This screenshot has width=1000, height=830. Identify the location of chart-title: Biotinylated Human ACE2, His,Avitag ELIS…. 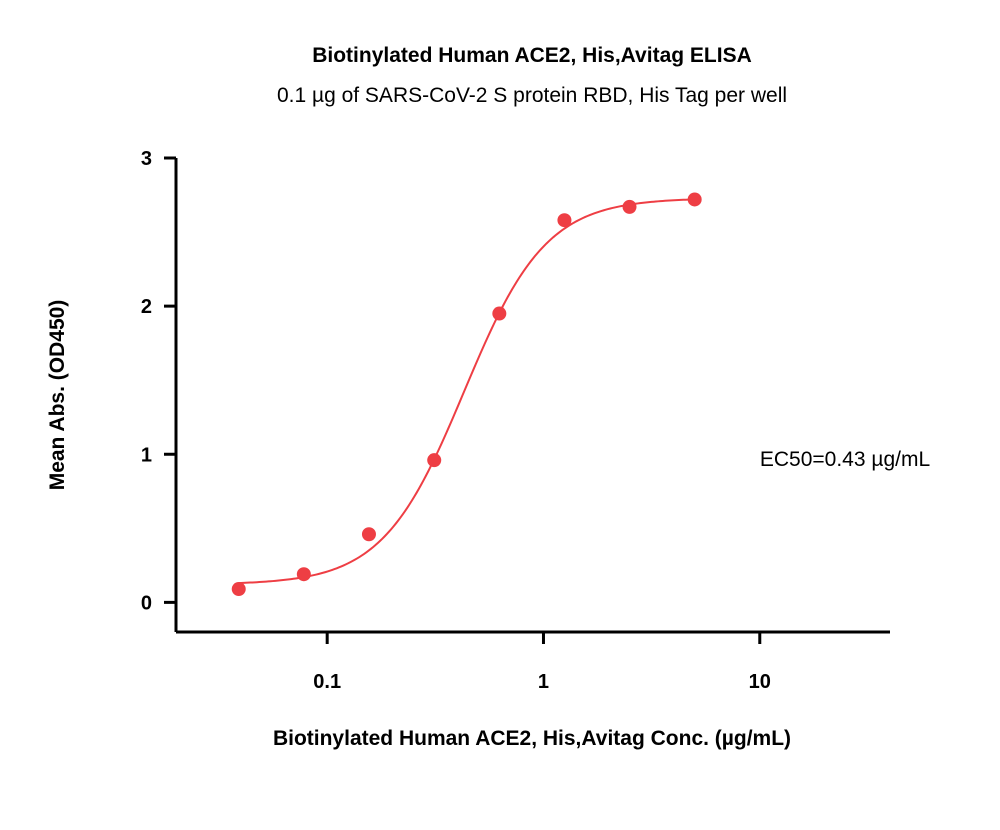
(532, 55).